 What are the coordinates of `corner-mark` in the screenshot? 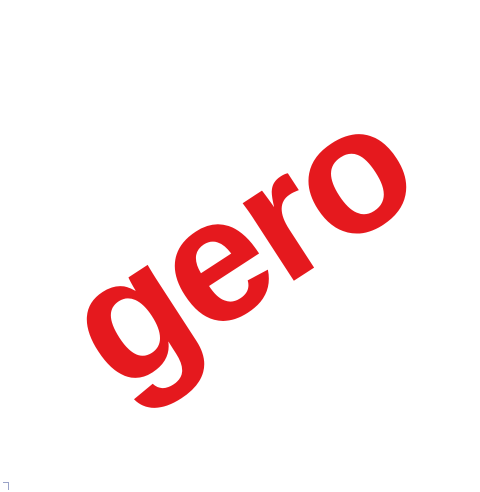 It's located at (6, 486).